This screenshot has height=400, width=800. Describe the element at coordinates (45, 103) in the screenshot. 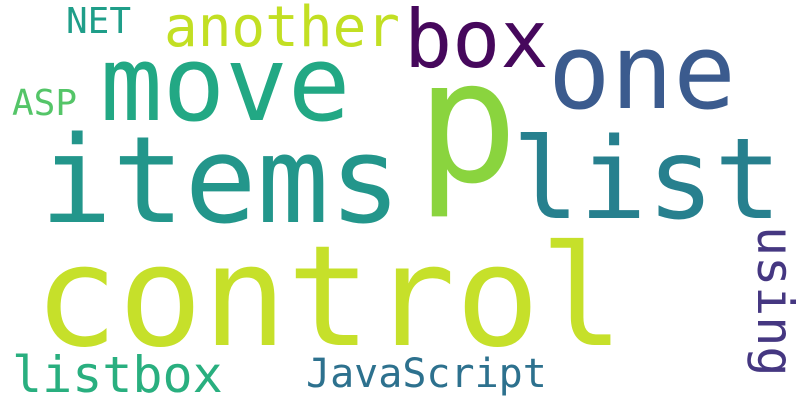

I see `word-asp: ASP` at that location.